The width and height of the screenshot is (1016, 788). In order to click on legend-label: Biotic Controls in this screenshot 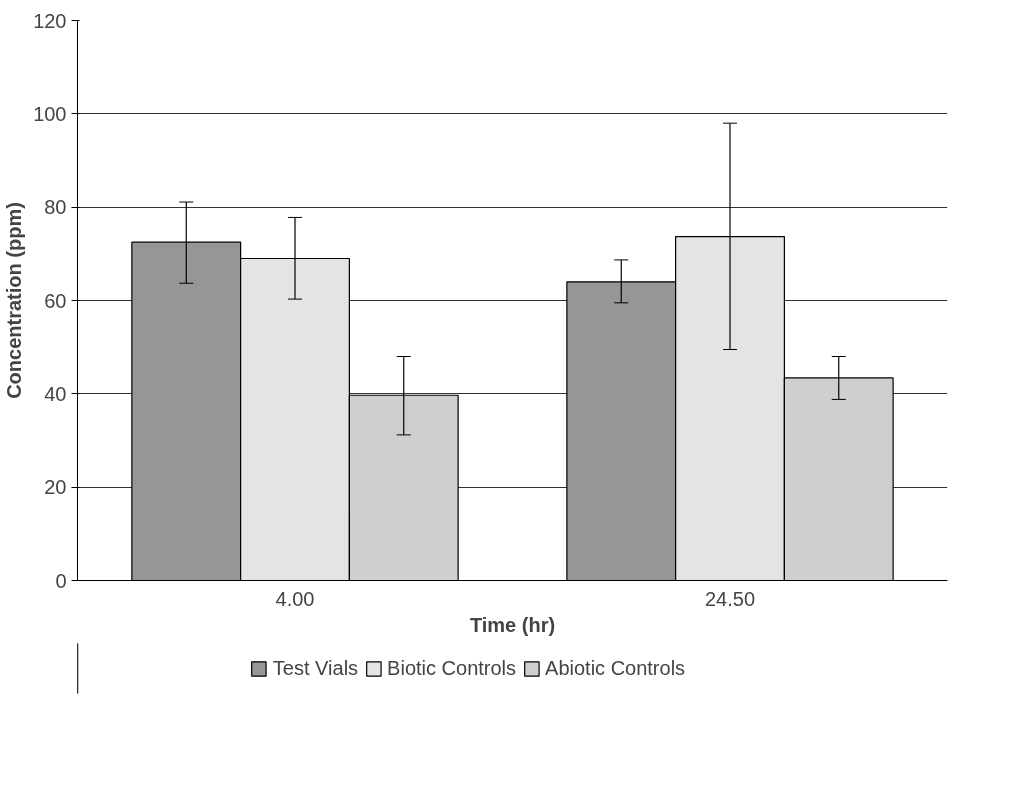, I will do `click(452, 668)`.